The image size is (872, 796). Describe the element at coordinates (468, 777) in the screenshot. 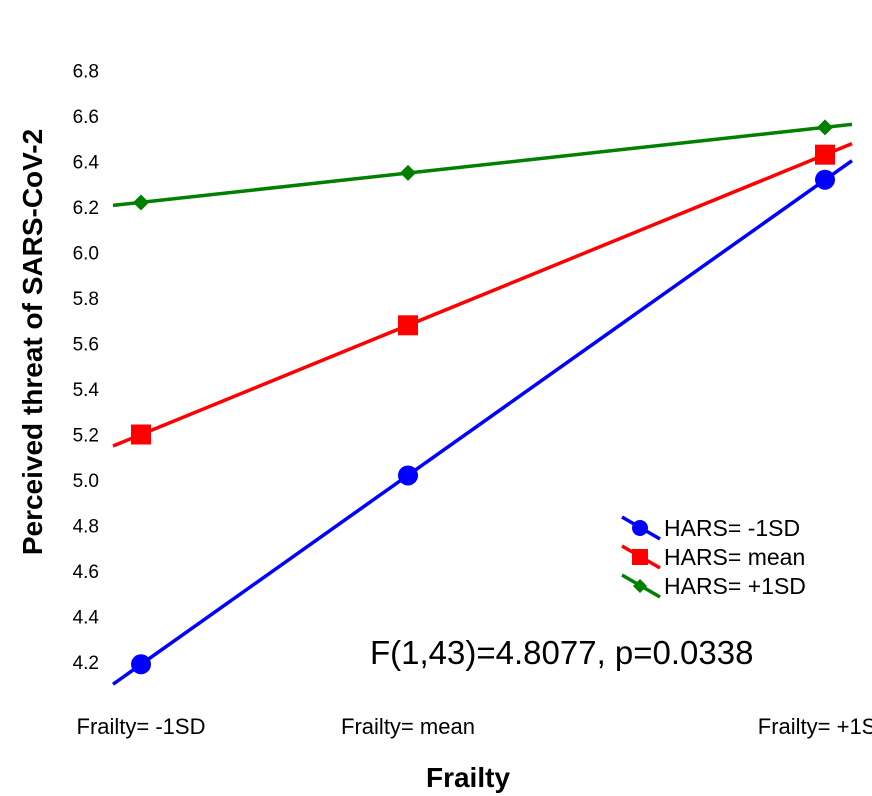

I see `x-axis-title: Frailty` at that location.